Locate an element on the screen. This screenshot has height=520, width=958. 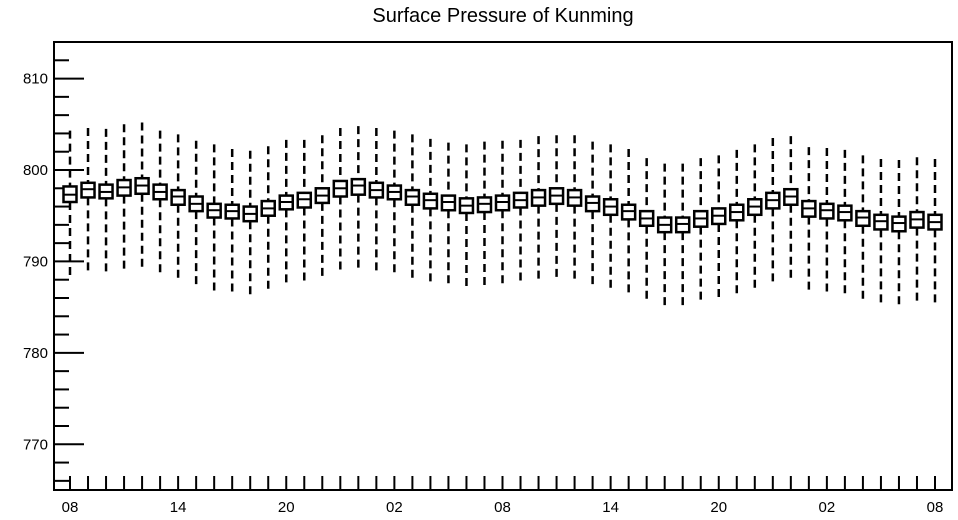
chart-title: Surface Pressure of Kunming is located at coordinates (502, 16).